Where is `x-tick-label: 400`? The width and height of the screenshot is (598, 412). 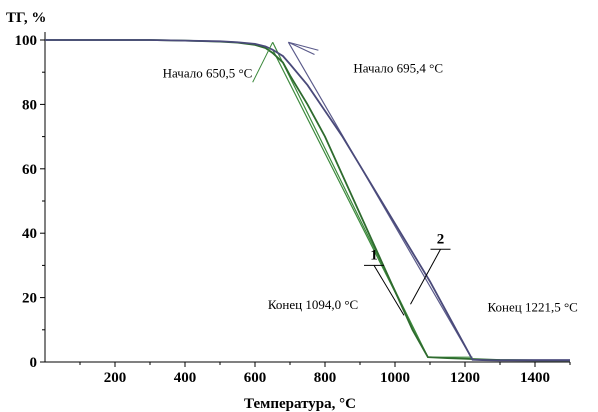 x-tick-label: 400 is located at coordinates (185, 378).